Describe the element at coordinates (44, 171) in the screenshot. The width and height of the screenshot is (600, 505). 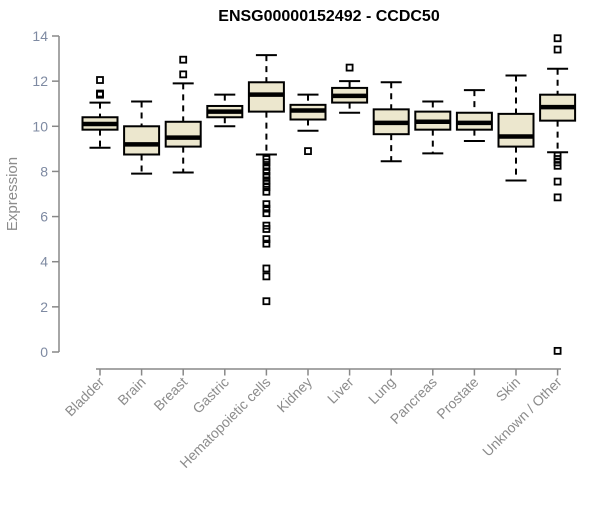
I see `y-tick-label: 8` at that location.